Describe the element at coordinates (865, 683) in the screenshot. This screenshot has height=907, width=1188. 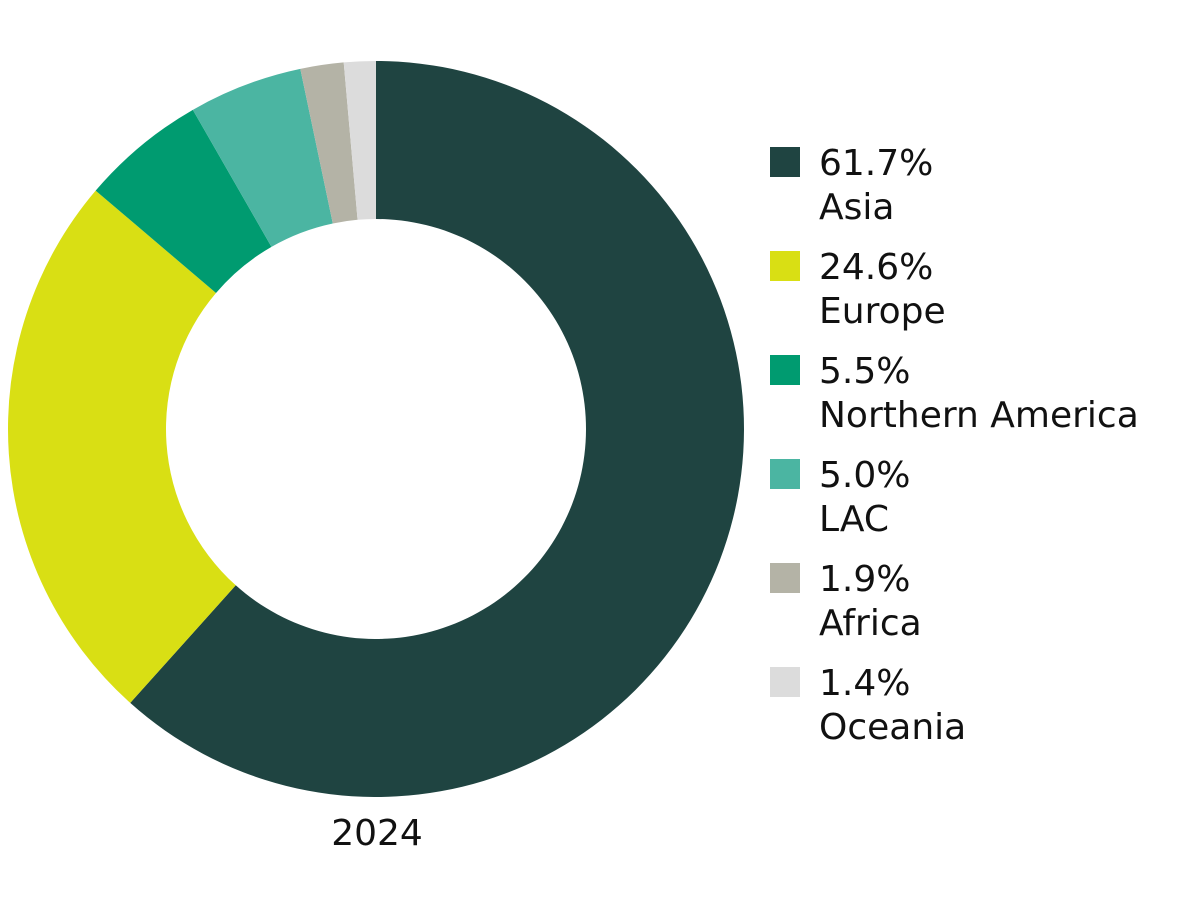
I see `legend-value-oceania: 1.4%` at that location.